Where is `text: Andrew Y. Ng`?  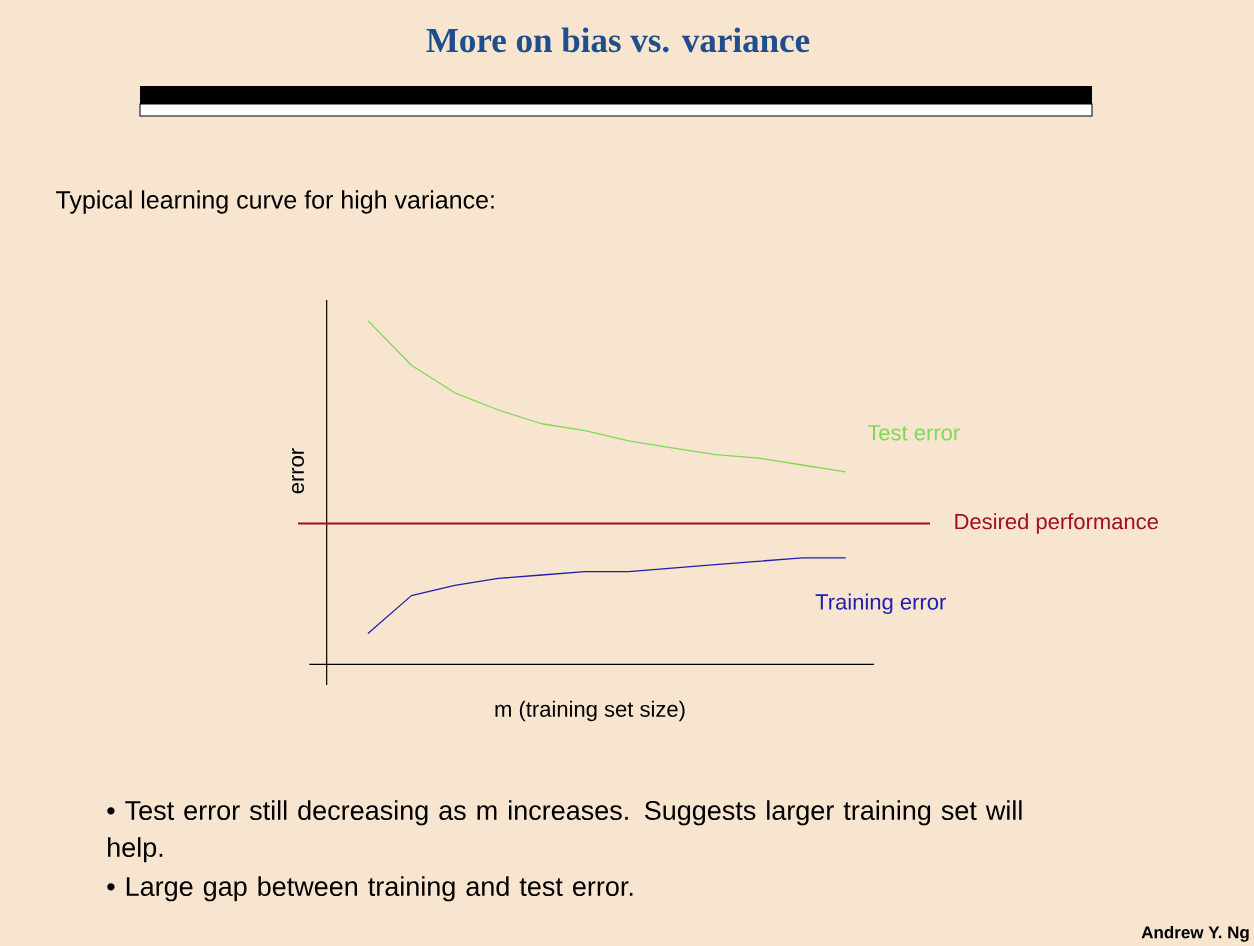
text: Andrew Y. Ng is located at coordinates (1195, 933).